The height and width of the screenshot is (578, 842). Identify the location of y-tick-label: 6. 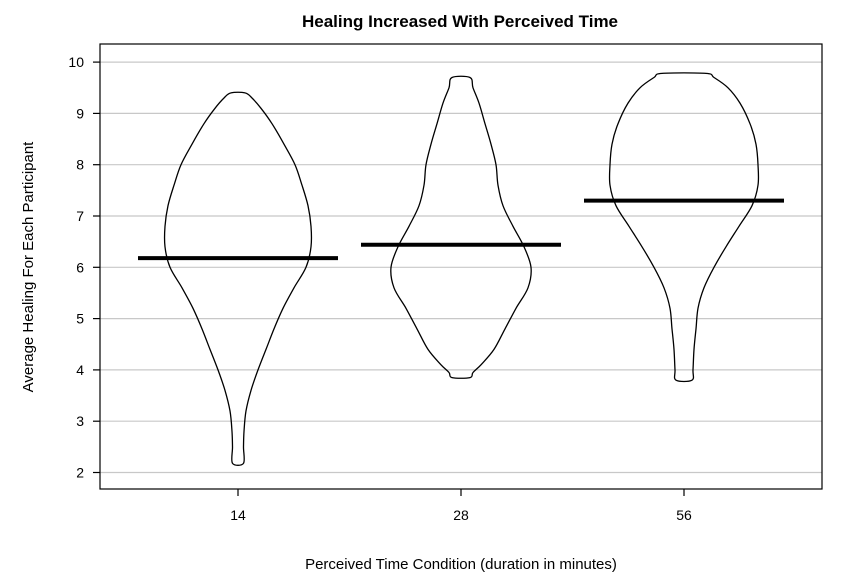
(80, 267).